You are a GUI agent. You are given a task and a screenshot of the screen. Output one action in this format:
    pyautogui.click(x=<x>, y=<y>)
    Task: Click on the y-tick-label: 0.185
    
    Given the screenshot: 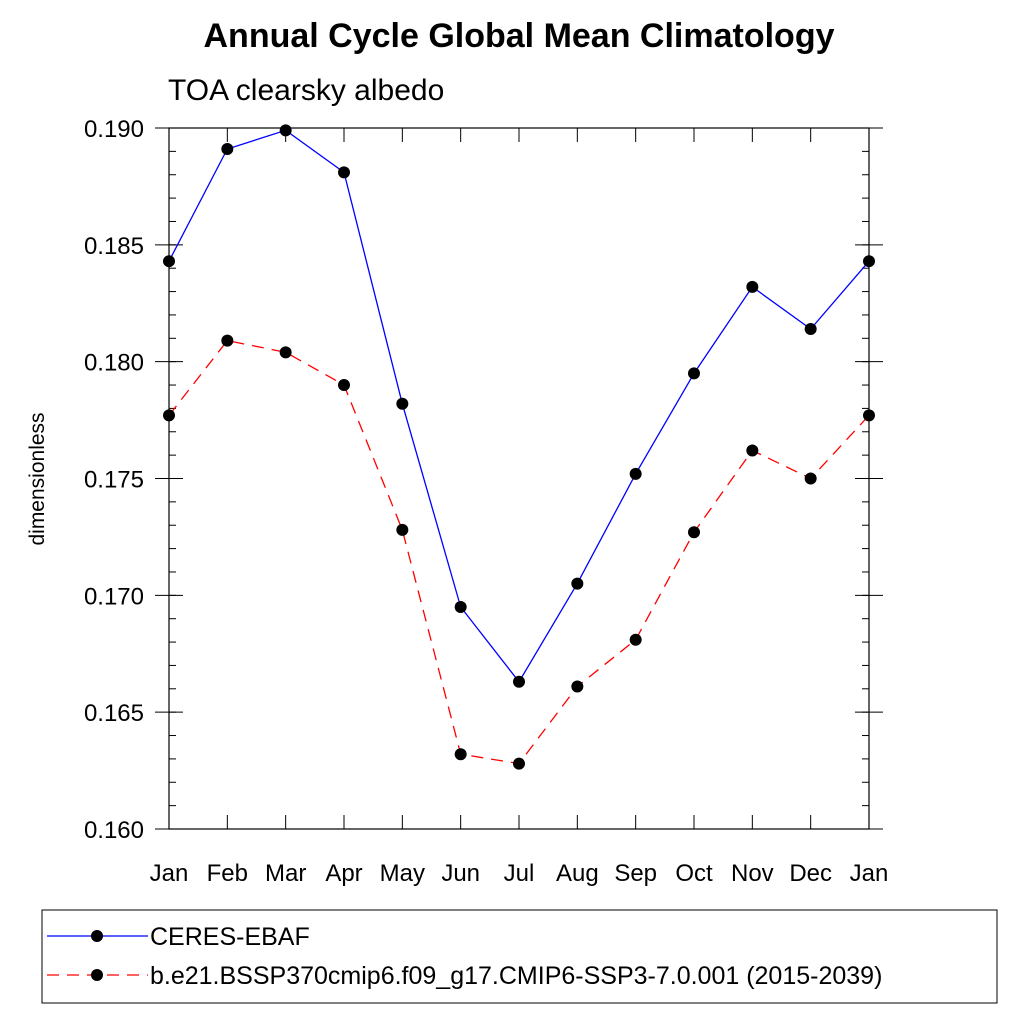 What is the action you would take?
    pyautogui.click(x=114, y=246)
    